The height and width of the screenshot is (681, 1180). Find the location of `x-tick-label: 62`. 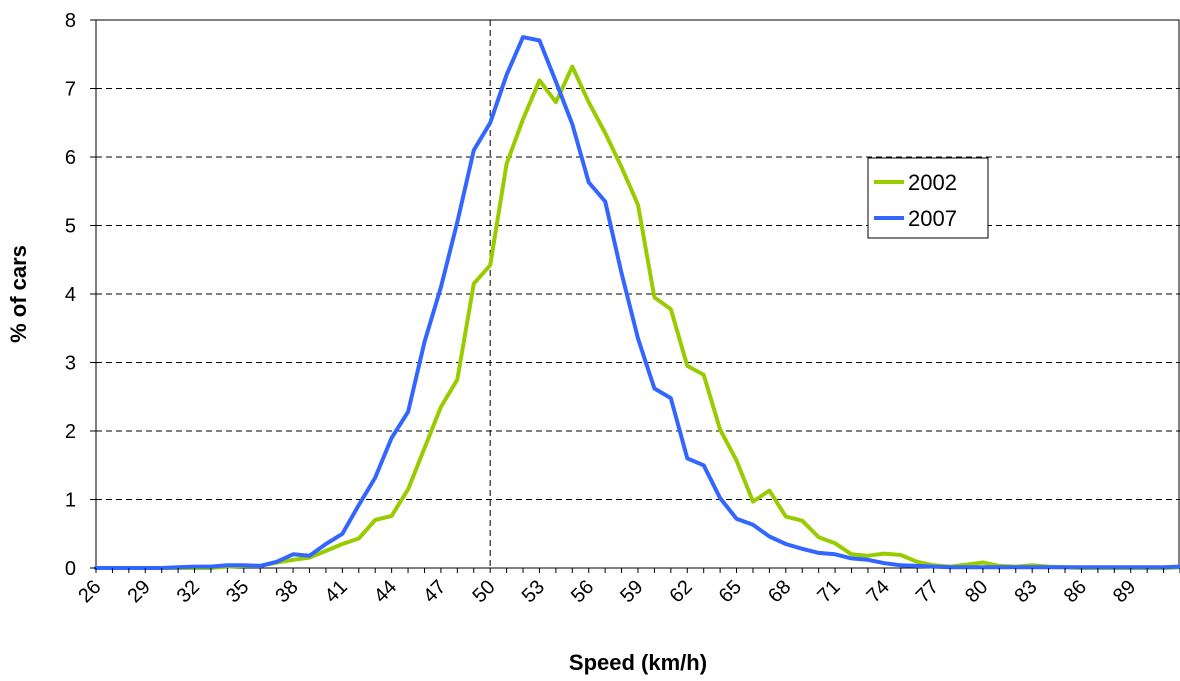

x-tick-label: 62 is located at coordinates (681, 591).